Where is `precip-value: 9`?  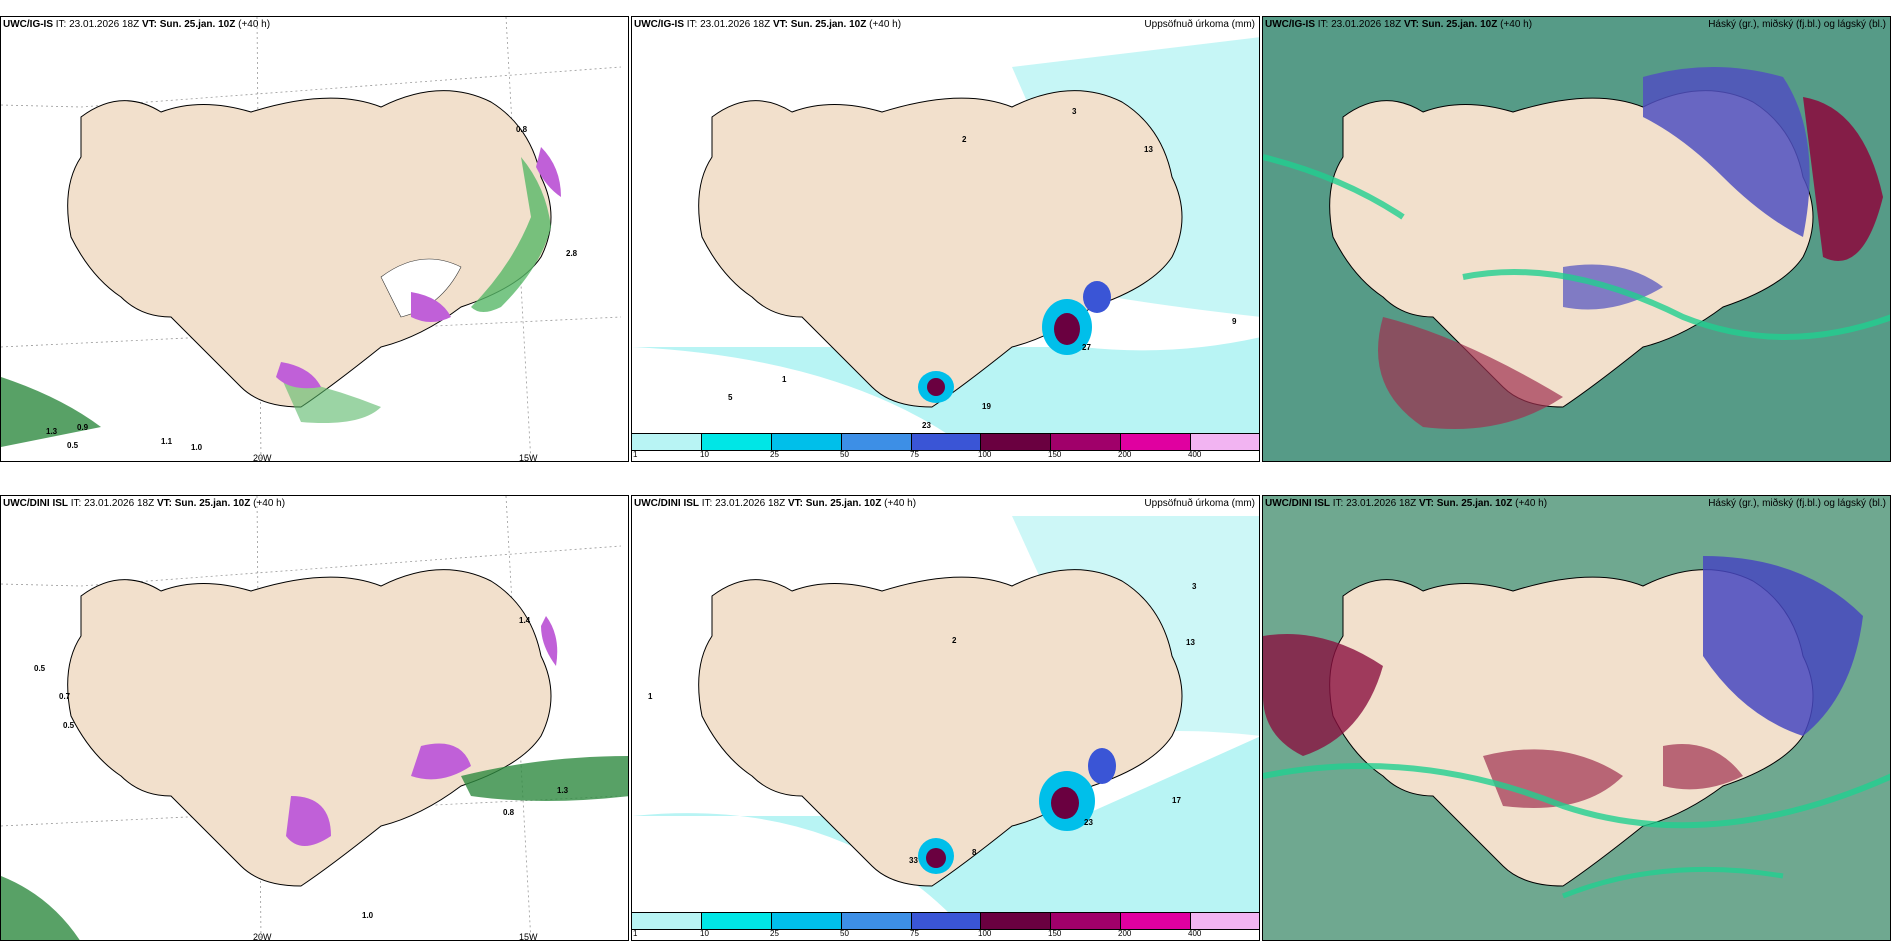 precip-value: 9 is located at coordinates (1234, 321).